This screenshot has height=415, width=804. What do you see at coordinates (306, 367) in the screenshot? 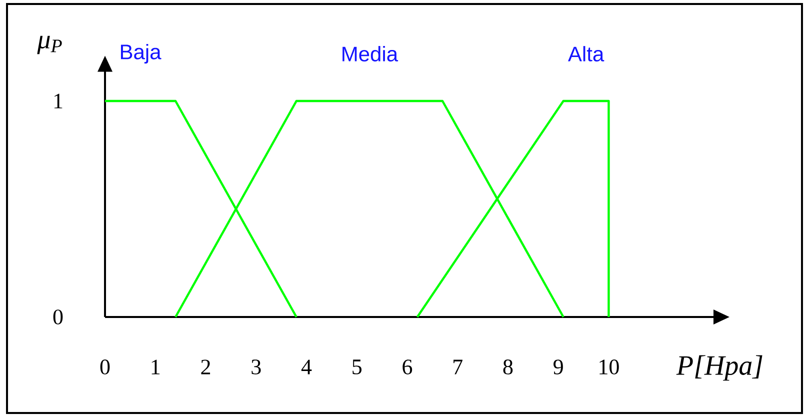
I see `x-tick-label: 4` at bounding box center [306, 367].